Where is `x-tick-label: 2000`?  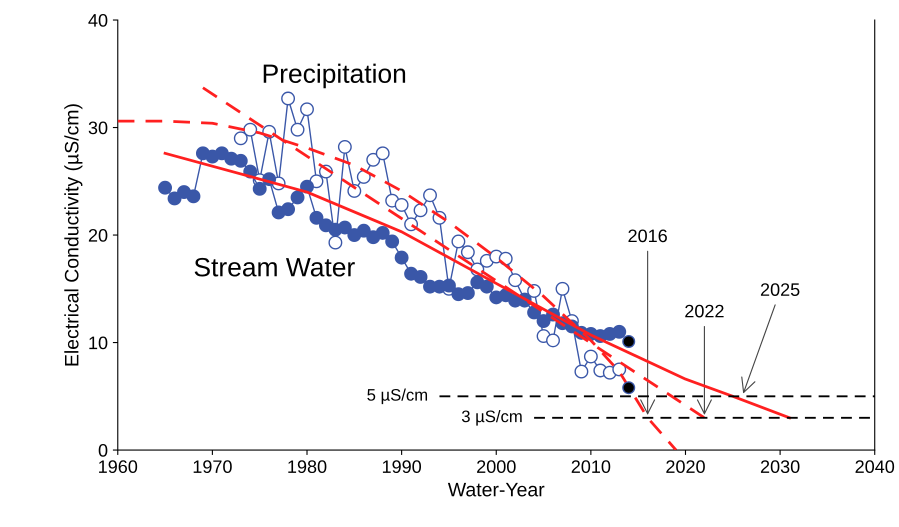
x-tick-label: 2000 is located at coordinates (496, 467).